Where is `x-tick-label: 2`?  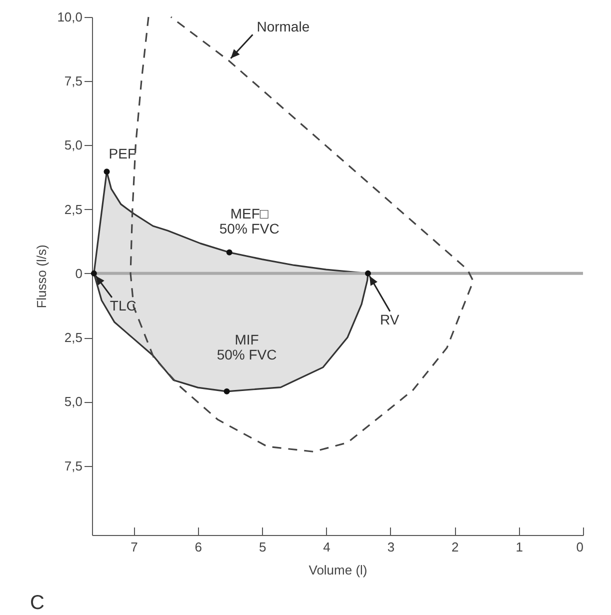 x-tick-label: 2 is located at coordinates (455, 547).